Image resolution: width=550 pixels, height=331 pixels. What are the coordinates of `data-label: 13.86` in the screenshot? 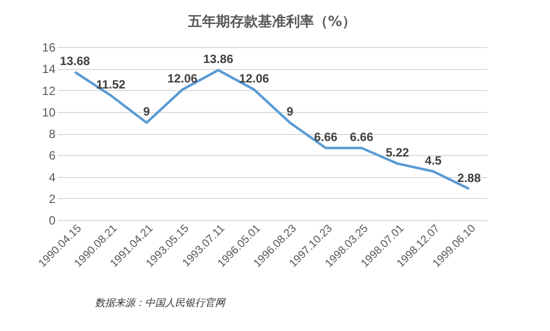 It's located at (218, 59).